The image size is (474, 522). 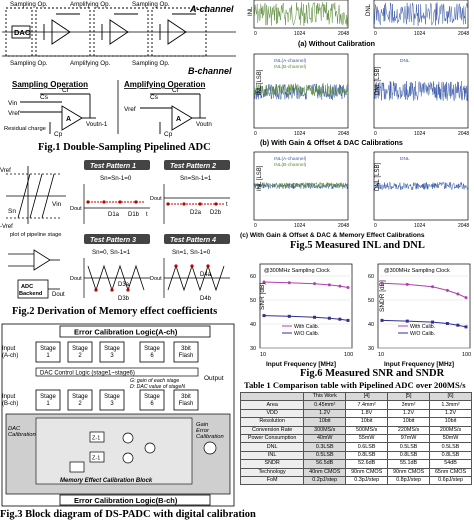 What do you see at coordinates (6, 227) in the screenshot?
I see `neg-vref-axis-label: -Vref` at bounding box center [6, 227].